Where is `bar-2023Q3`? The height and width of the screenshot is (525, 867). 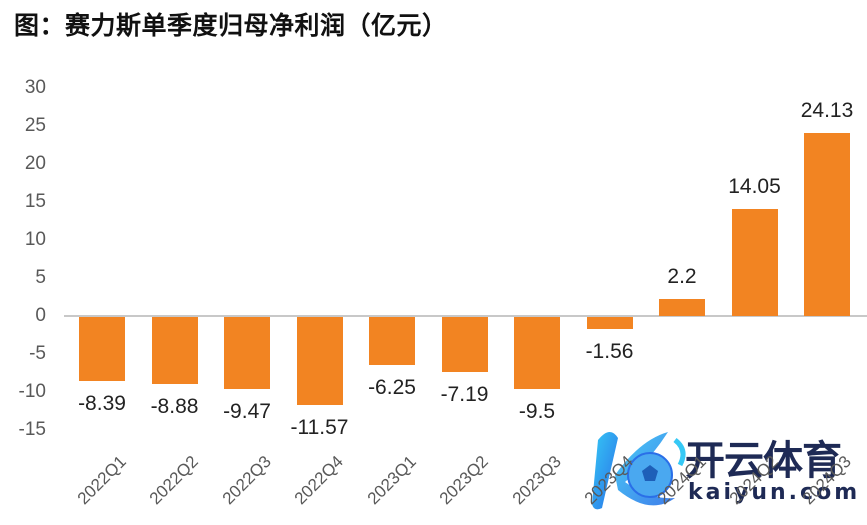
bar-2023Q3 is located at coordinates (537, 353).